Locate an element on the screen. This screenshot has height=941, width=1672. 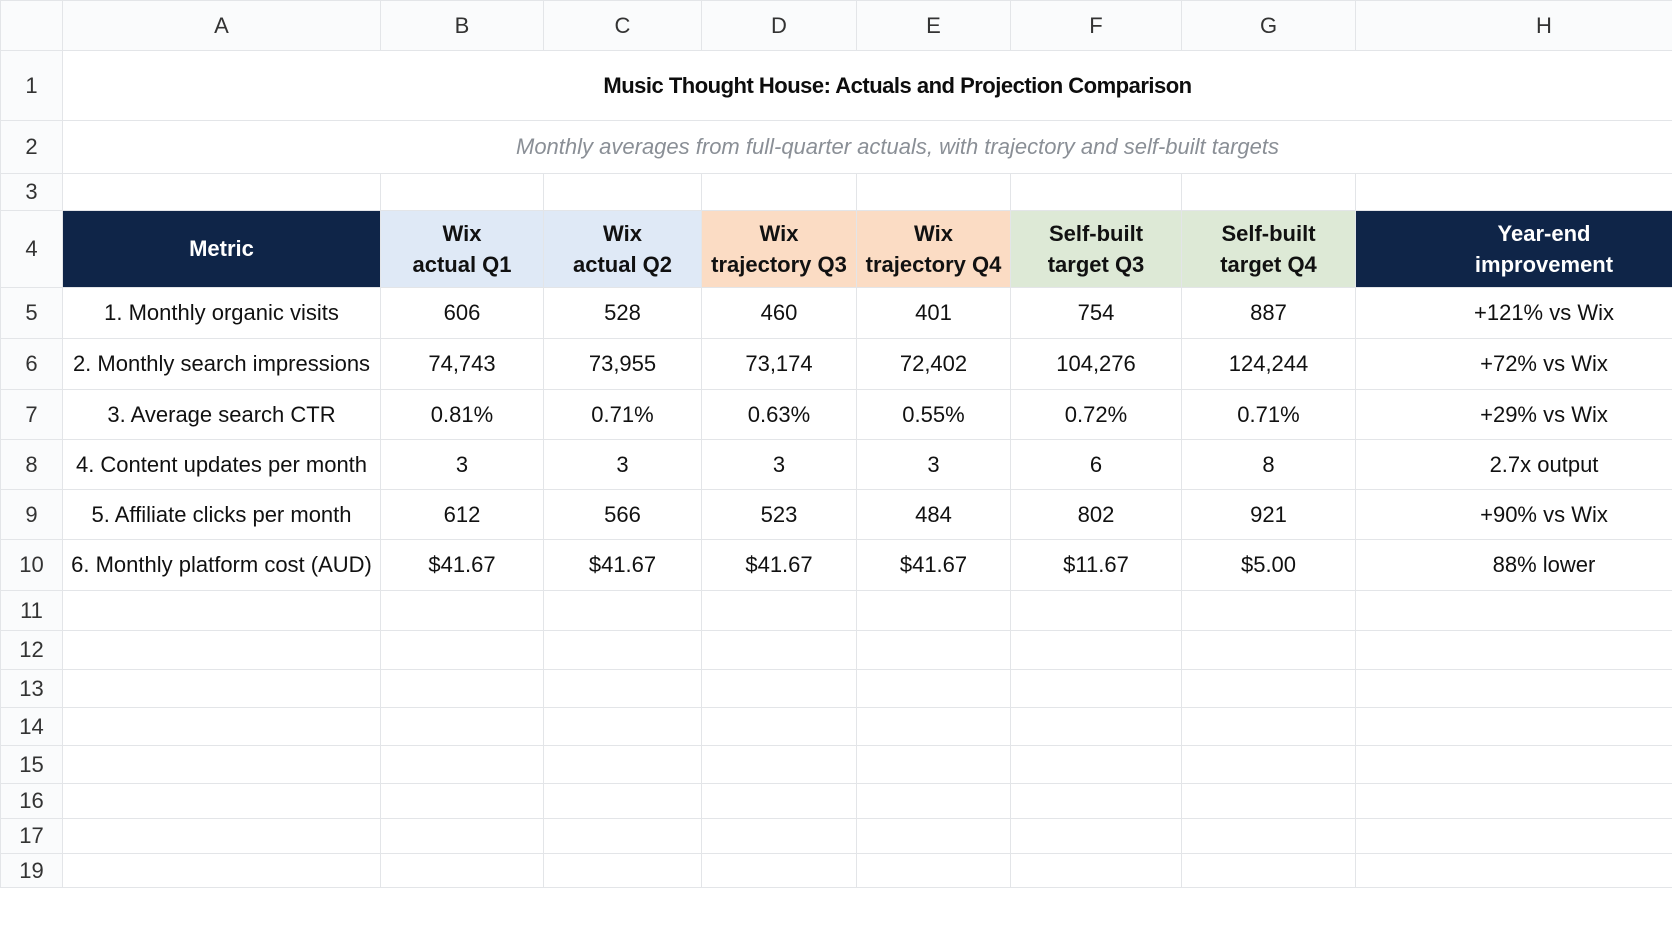
value-cell: $5.00 is located at coordinates (1268, 565).